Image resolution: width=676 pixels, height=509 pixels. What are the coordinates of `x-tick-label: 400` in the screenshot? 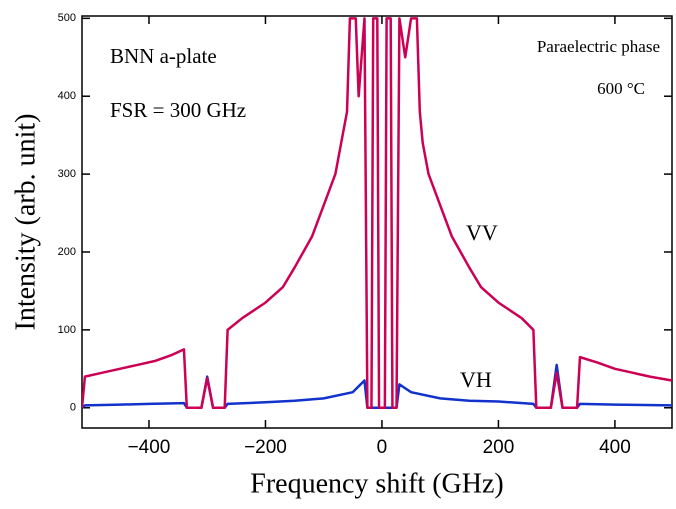 It's located at (615, 447).